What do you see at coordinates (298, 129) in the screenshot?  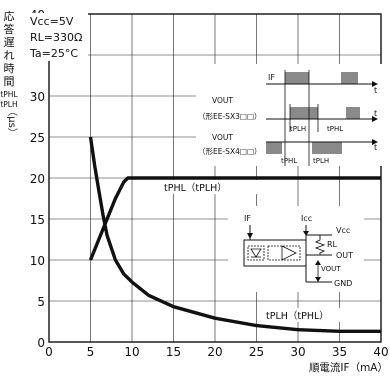 I see `tplh-label-1: tPLH` at bounding box center [298, 129].